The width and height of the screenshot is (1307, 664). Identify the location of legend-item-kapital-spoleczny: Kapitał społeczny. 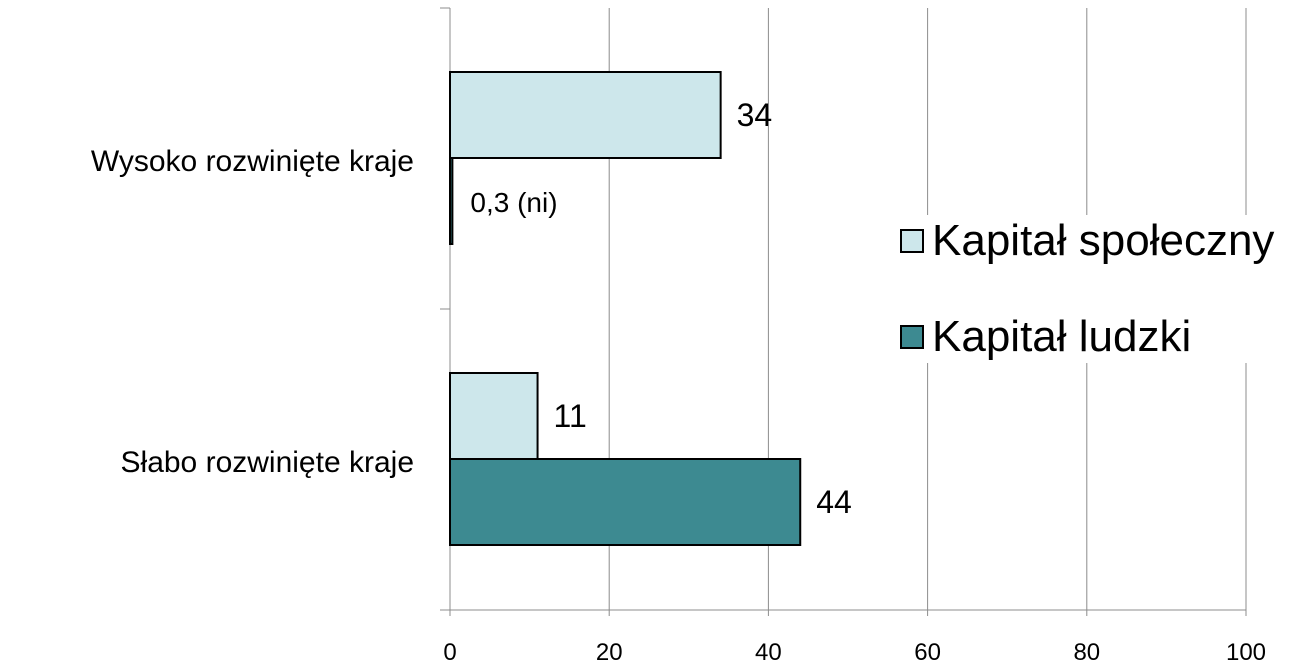
(1100, 241).